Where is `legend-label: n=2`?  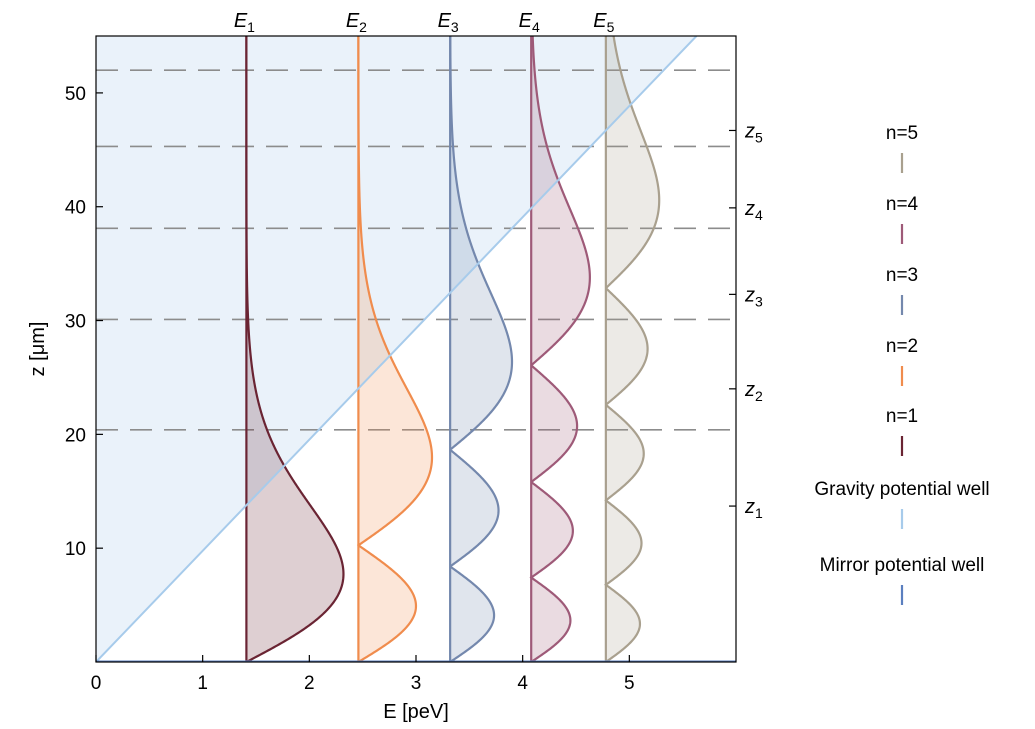 legend-label: n=2 is located at coordinates (902, 346).